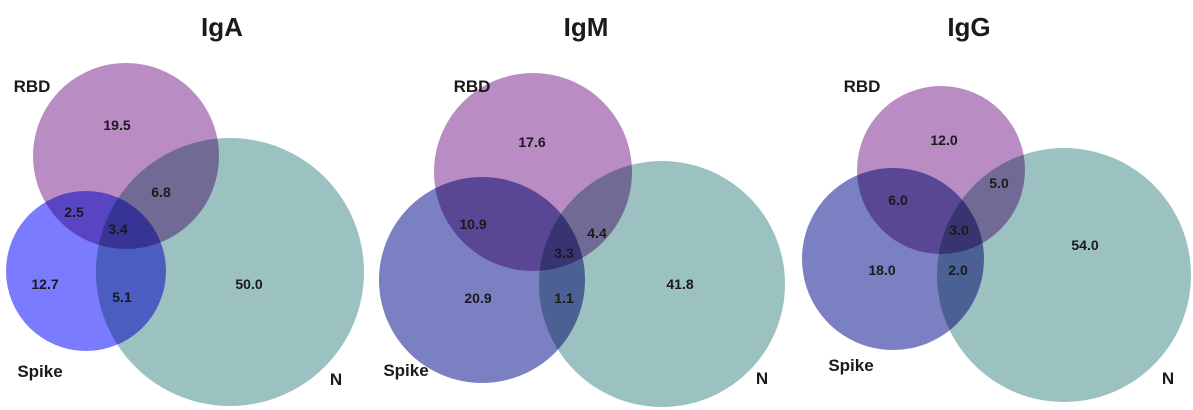 The image size is (1193, 410). What do you see at coordinates (597, 233) in the screenshot?
I see `region-rbd-n: 4.4` at bounding box center [597, 233].